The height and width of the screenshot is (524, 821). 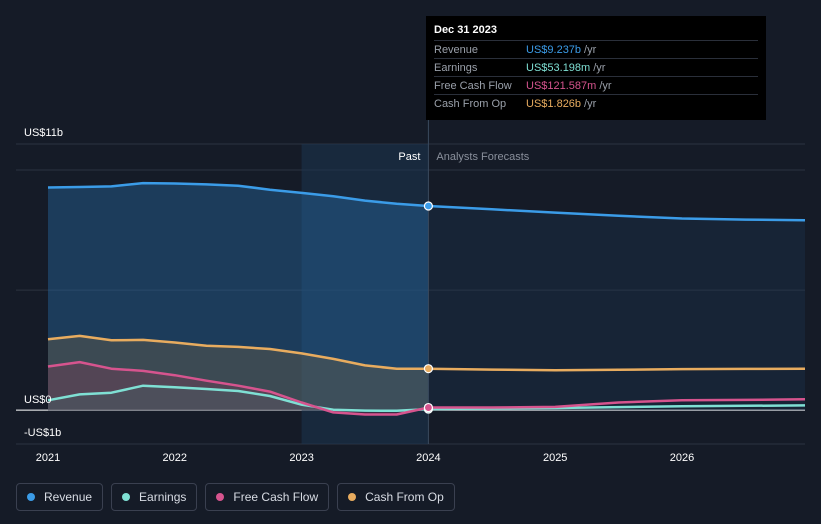 I want to click on tooltip-label: Revenue, so click(x=456, y=49).